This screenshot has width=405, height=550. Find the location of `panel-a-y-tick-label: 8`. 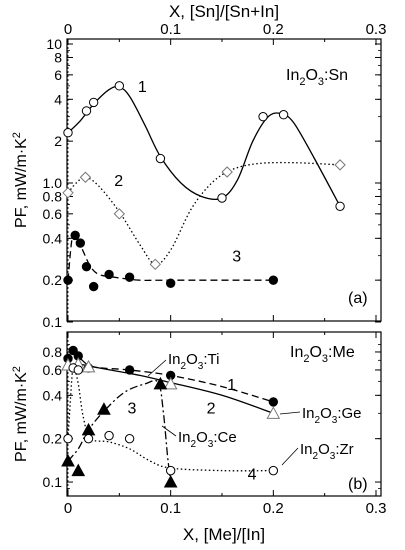

panel-a-y-tick-label: 8 is located at coordinates (58, 57).